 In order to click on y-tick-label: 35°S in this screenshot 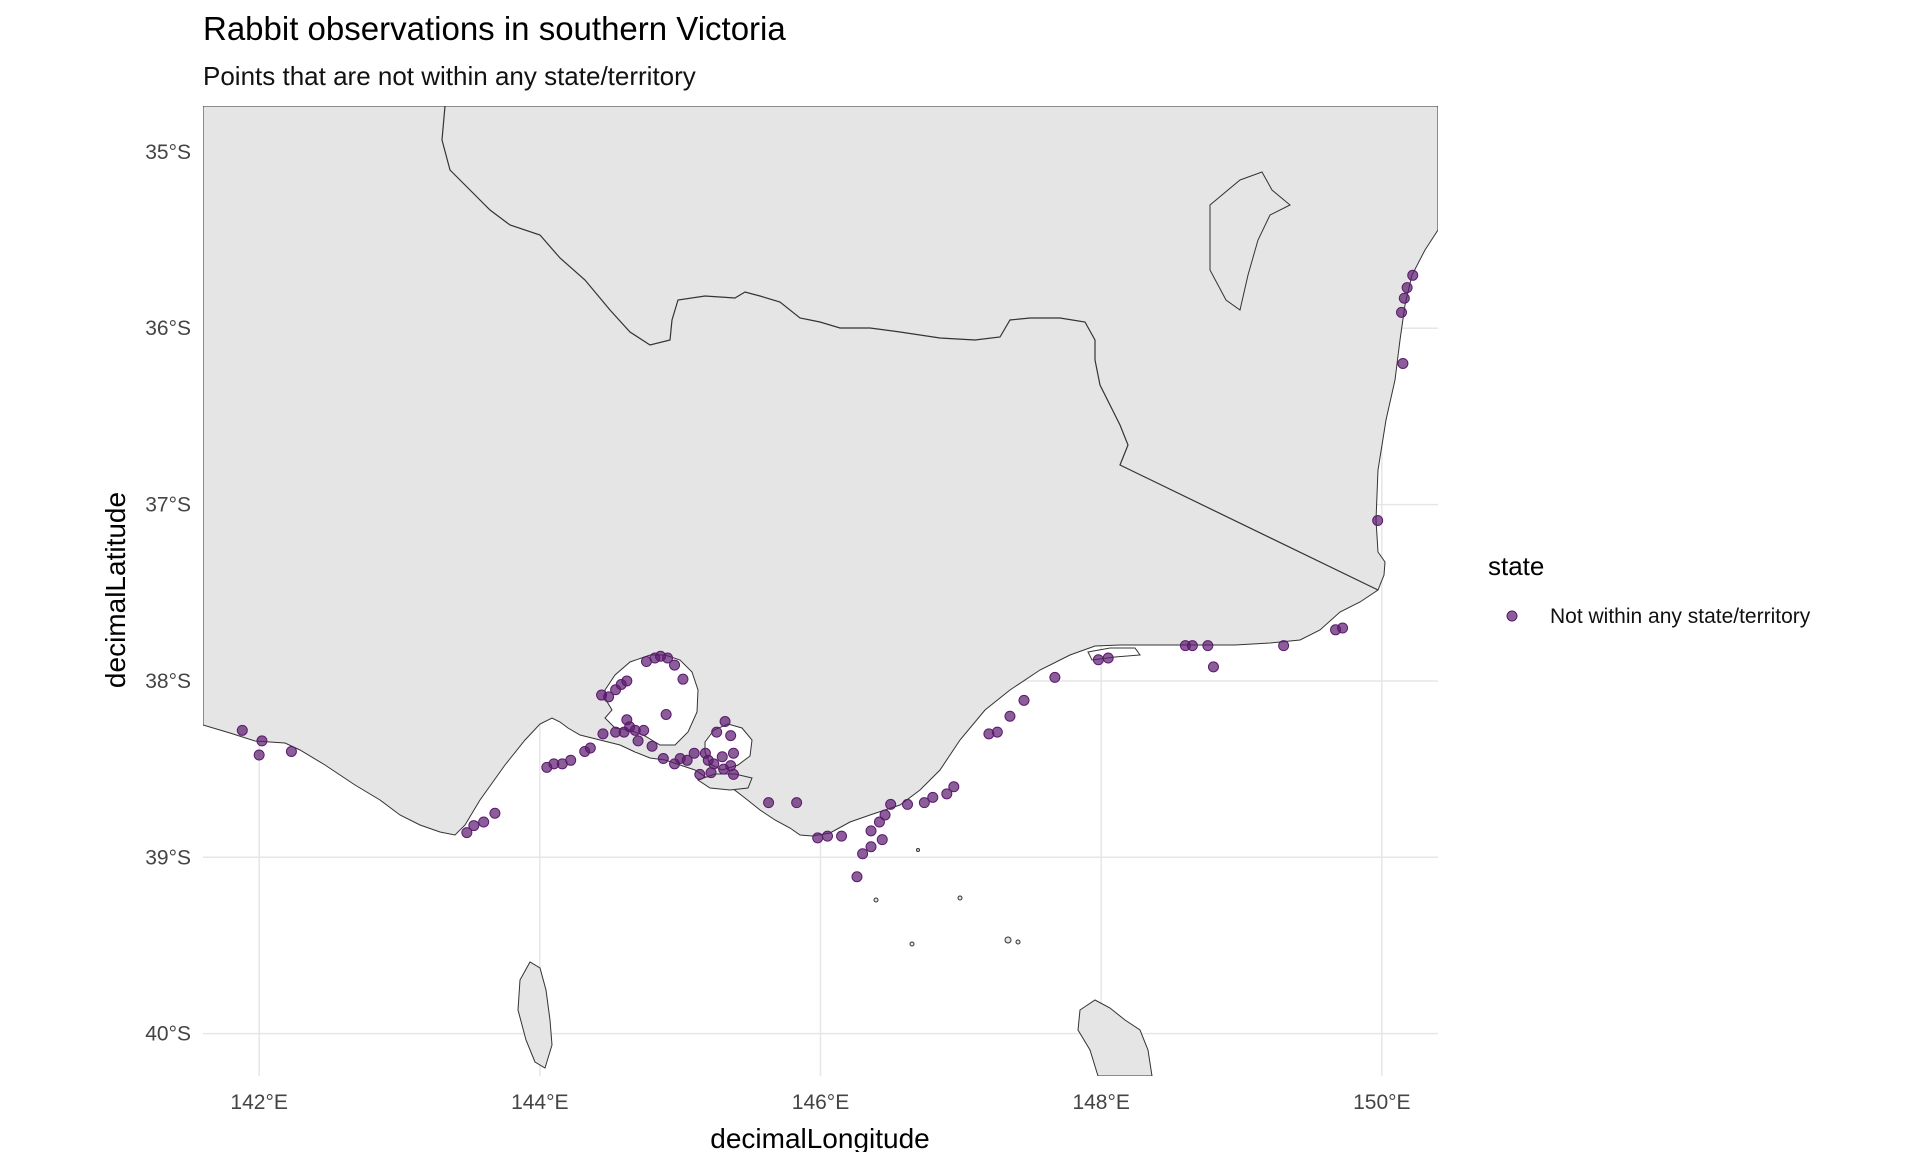, I will do `click(168, 152)`.